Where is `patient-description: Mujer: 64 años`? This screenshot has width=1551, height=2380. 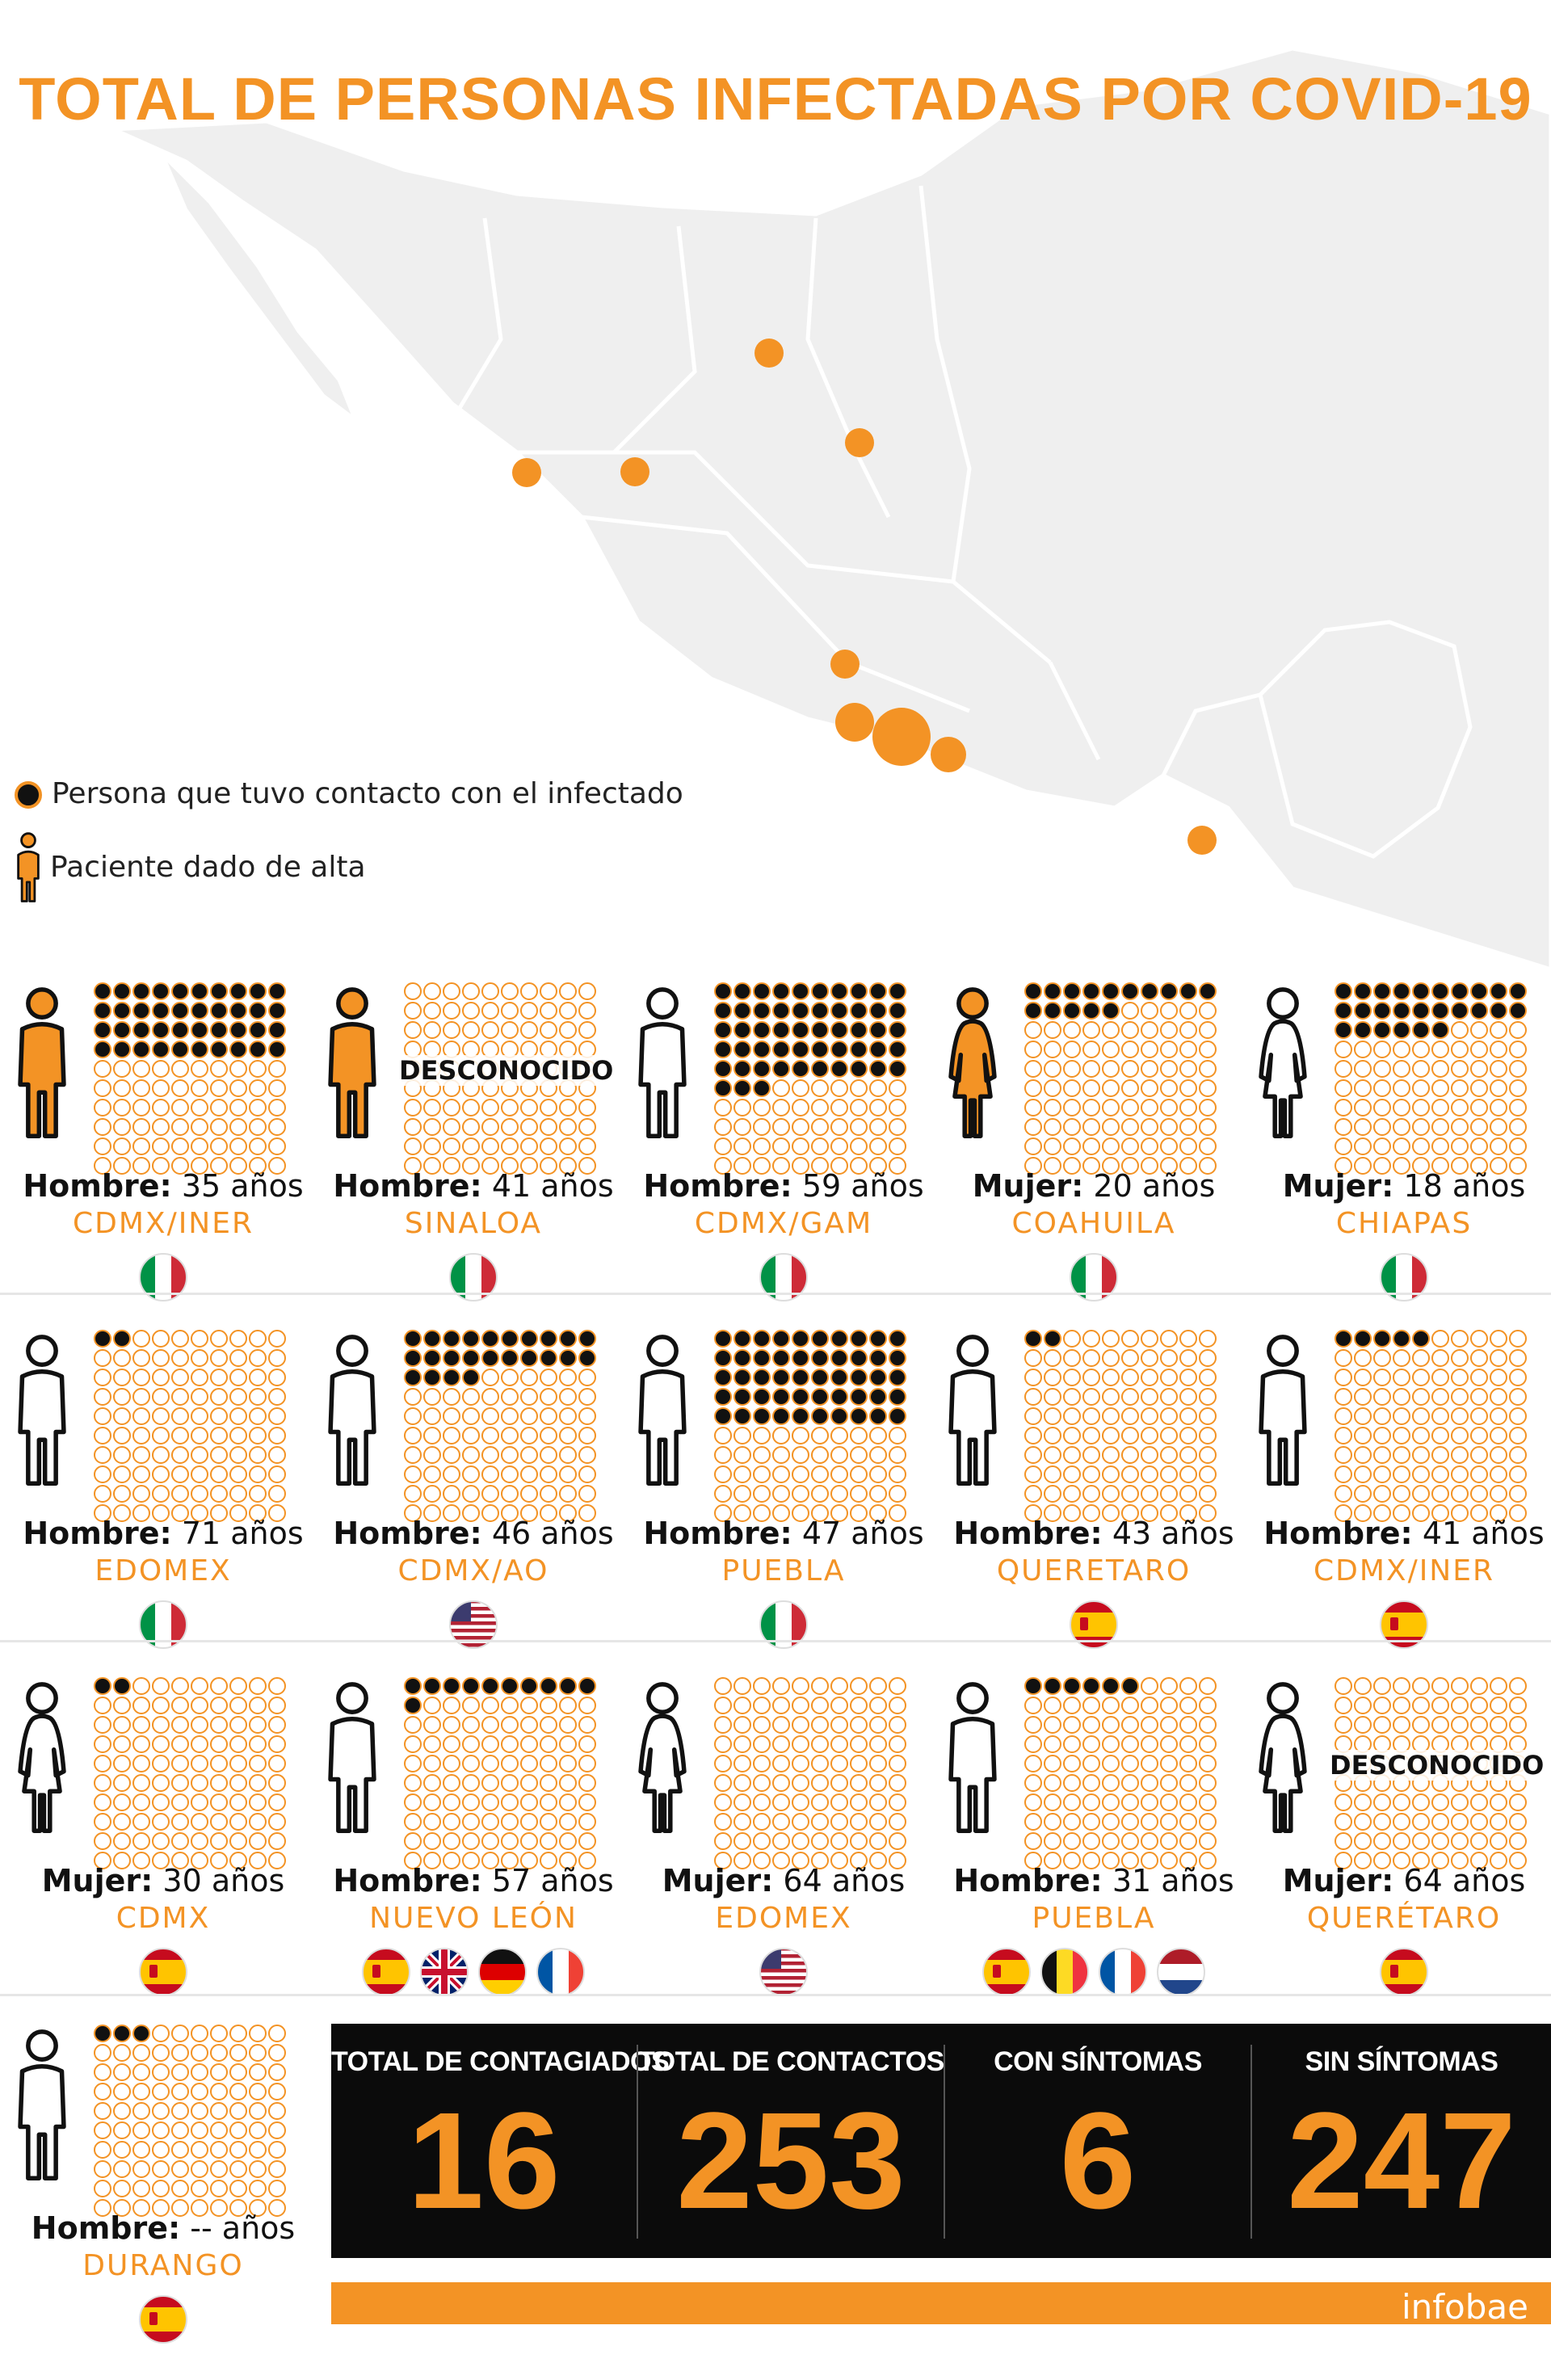 patient-description: Mujer: 64 años is located at coordinates (1400, 1881).